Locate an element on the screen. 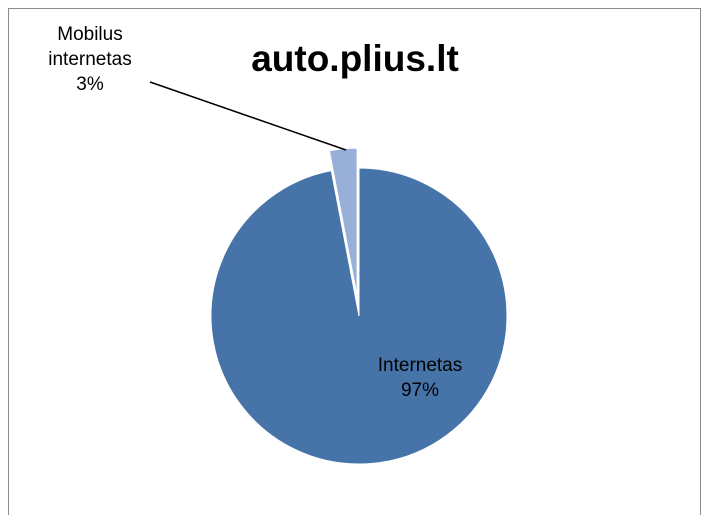 This screenshot has width=710, height=515. value-label: 3% is located at coordinates (90, 84).